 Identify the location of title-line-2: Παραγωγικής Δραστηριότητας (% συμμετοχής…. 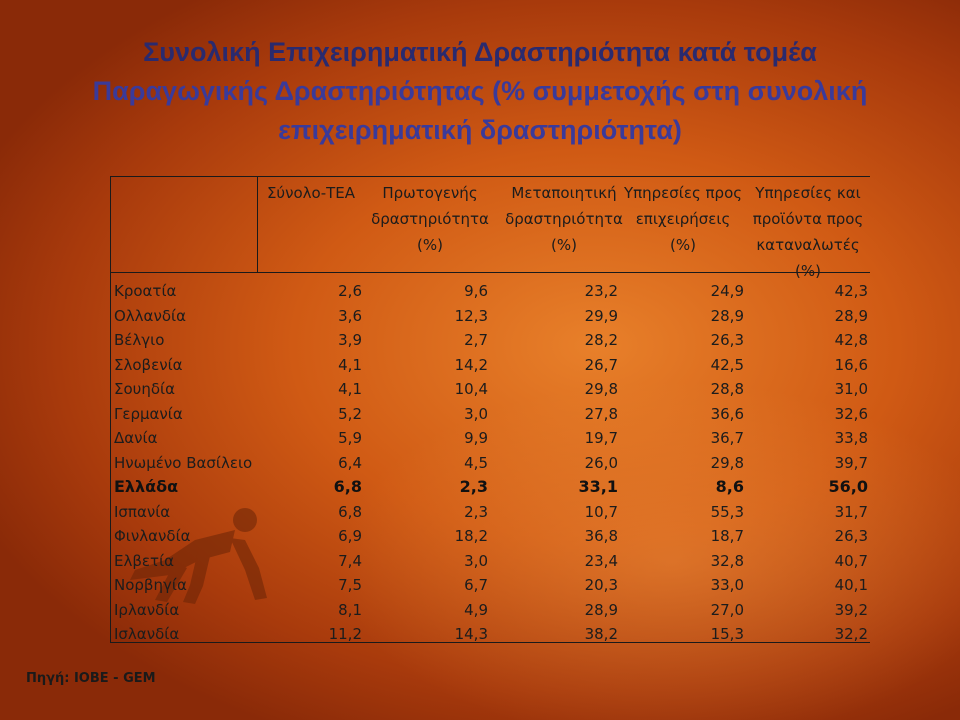
(480, 91).